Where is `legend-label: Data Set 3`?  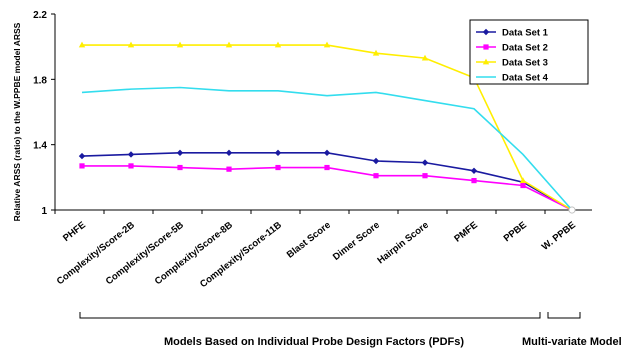 legend-label: Data Set 3 is located at coordinates (525, 63).